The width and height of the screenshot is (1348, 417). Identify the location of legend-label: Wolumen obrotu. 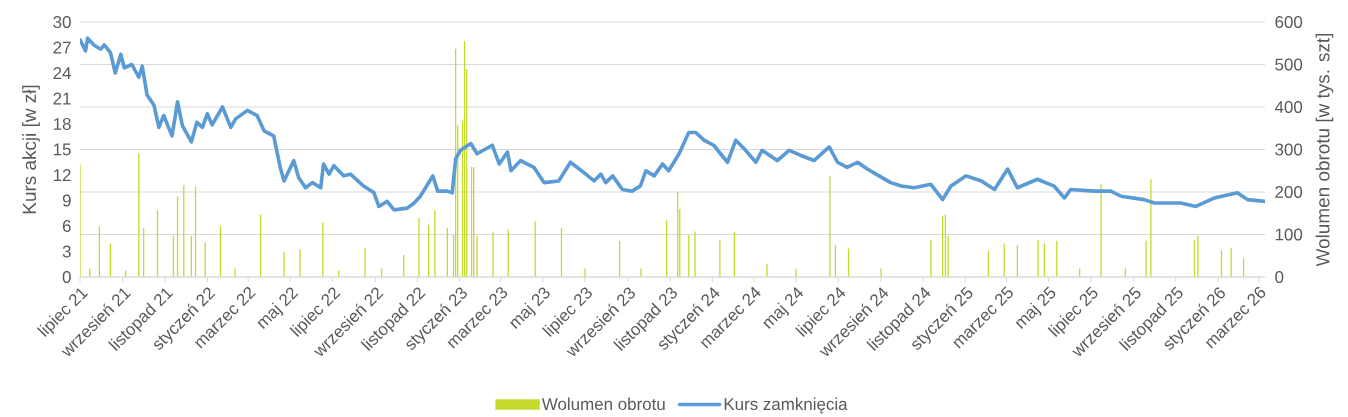
(603, 404).